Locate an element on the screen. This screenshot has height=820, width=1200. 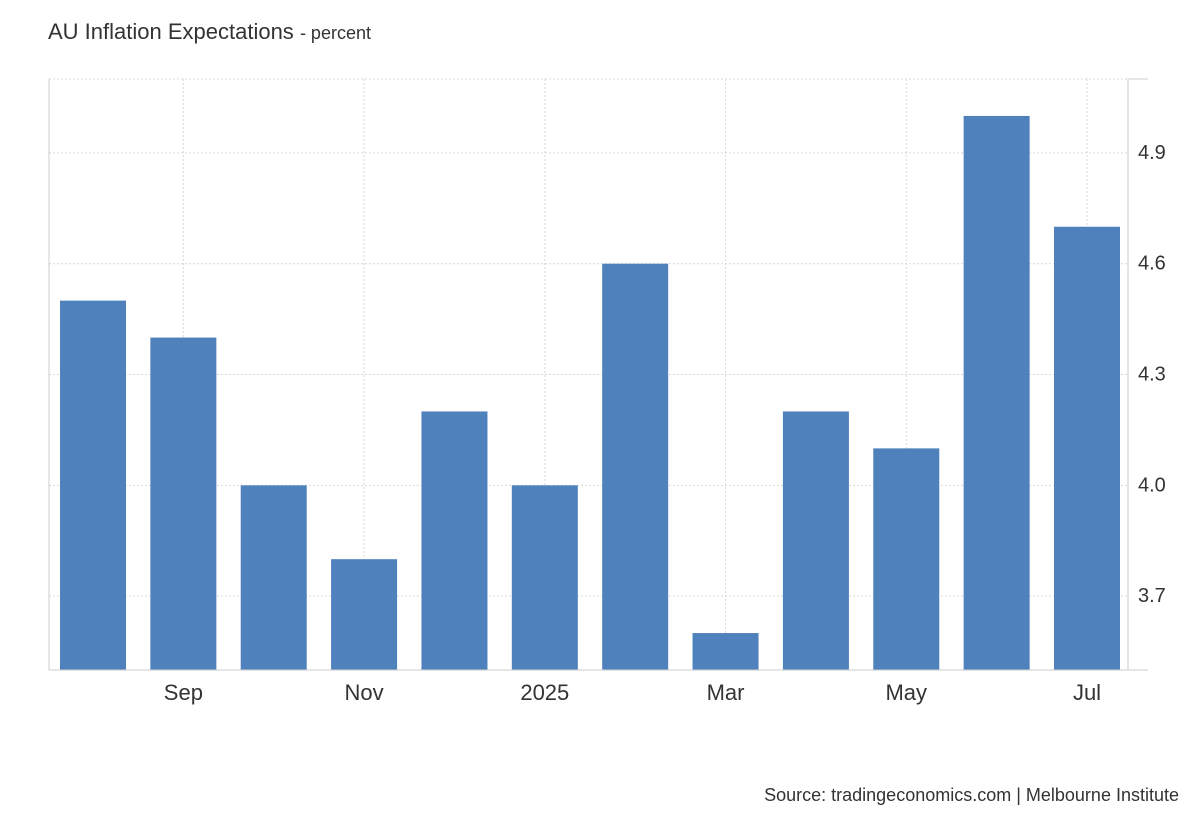
y-axis-tick-labels: 3.7 4.0 4.3 4.6 4.9 is located at coordinates (1152, 374).